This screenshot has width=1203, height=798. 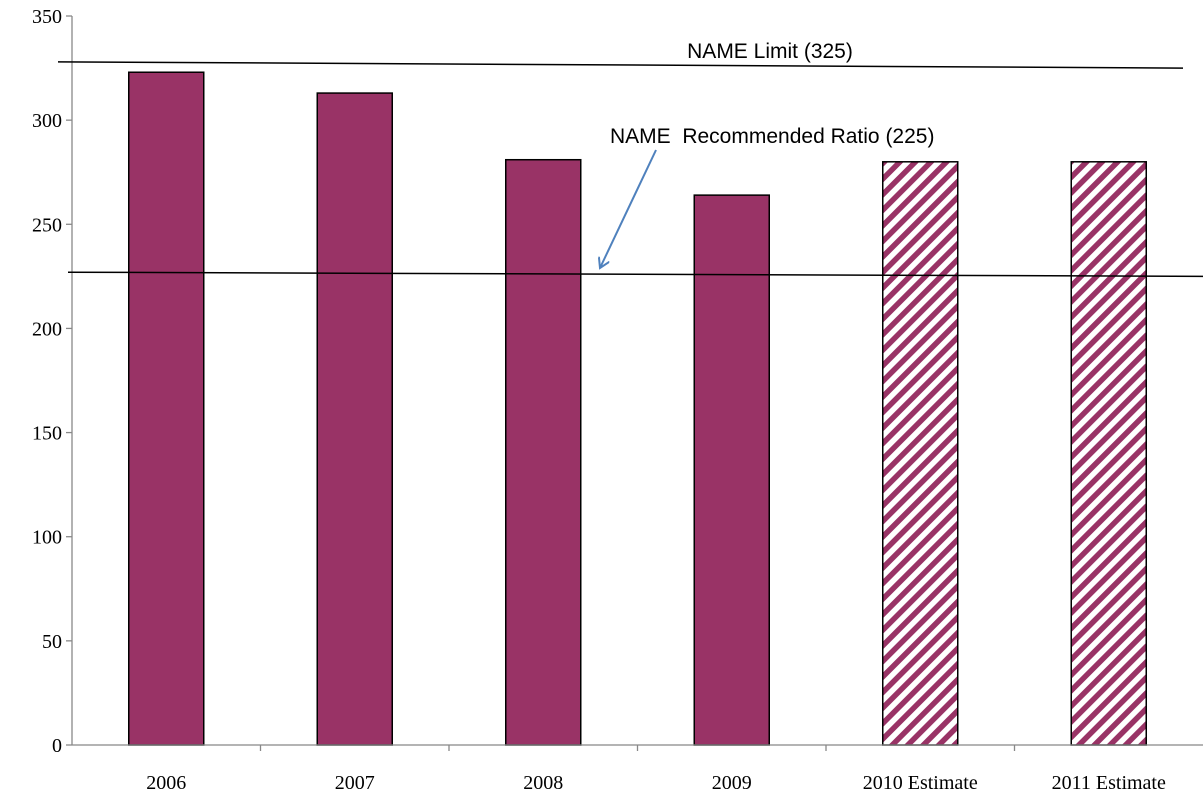 I want to click on y-tick-label: 350, so click(x=47, y=17).